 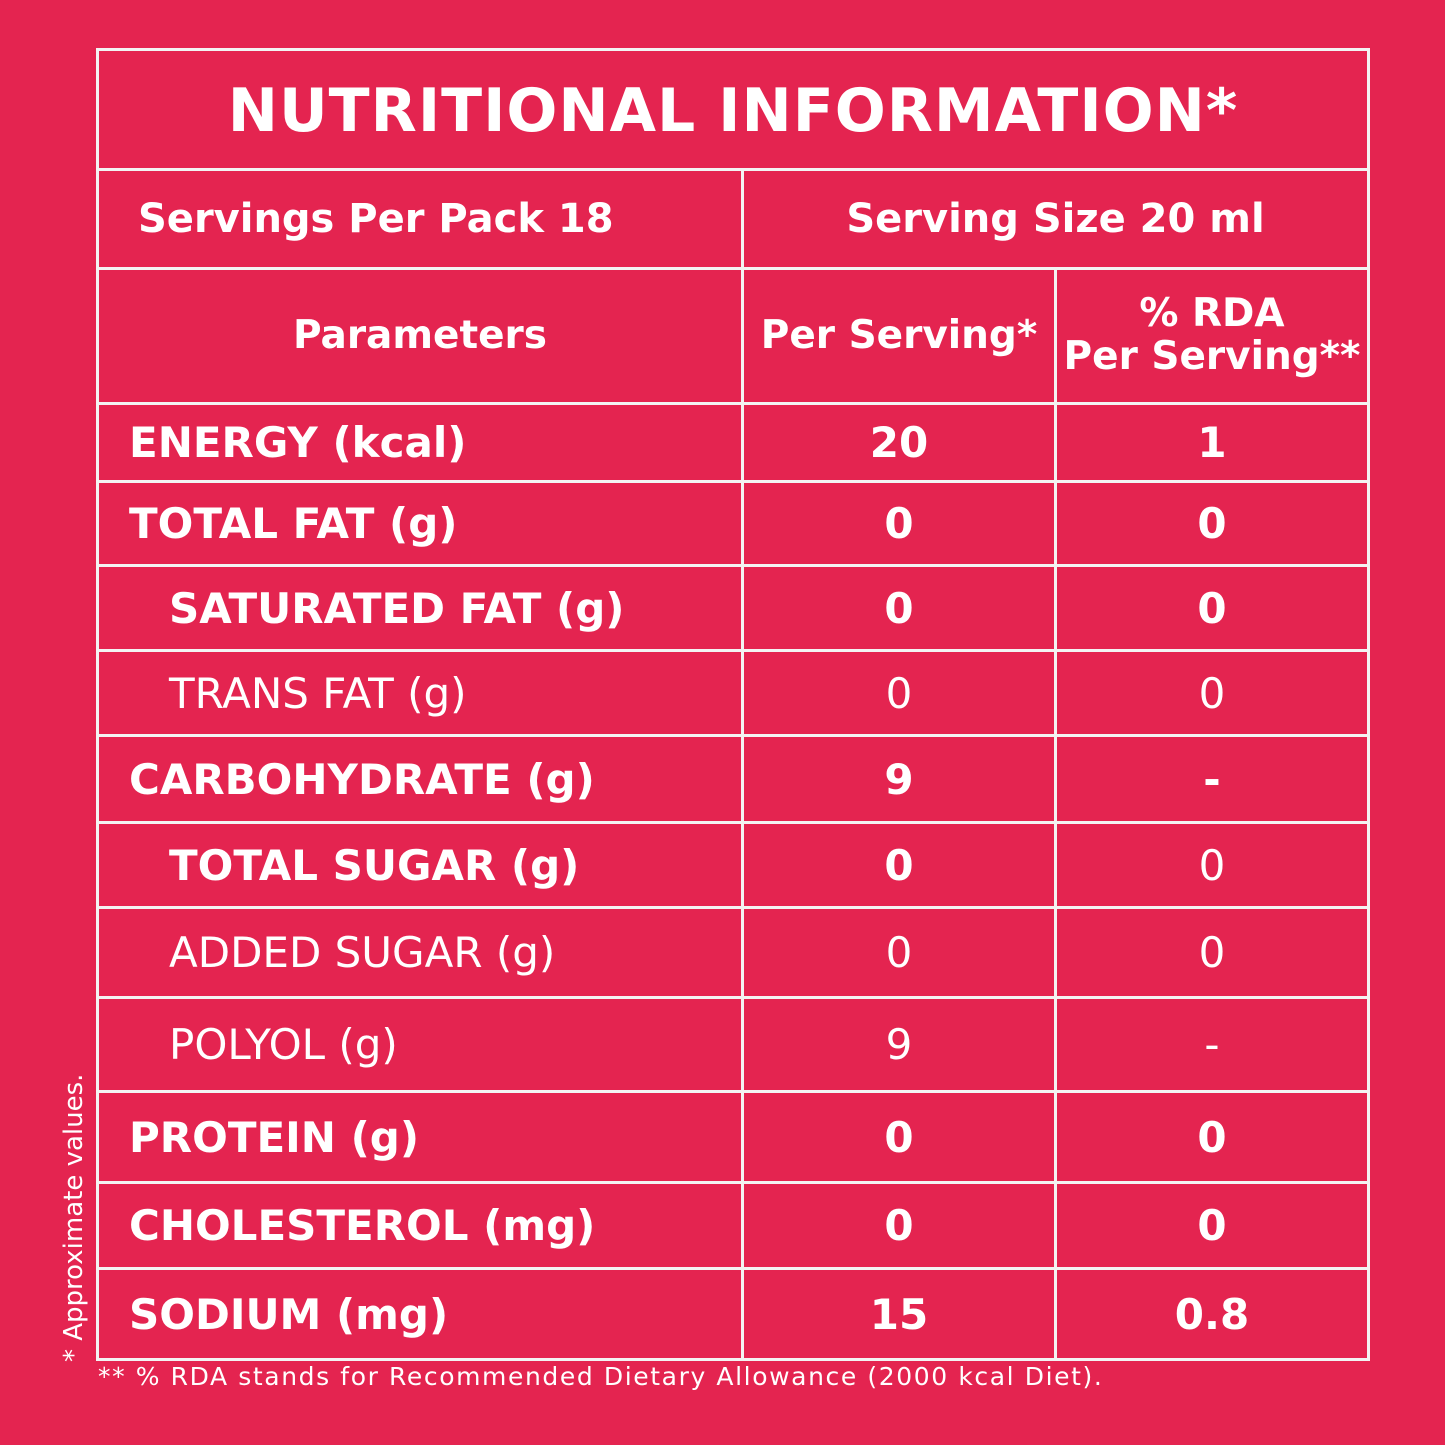 What do you see at coordinates (899, 442) in the screenshot?
I see `row-per-serving: 20` at bounding box center [899, 442].